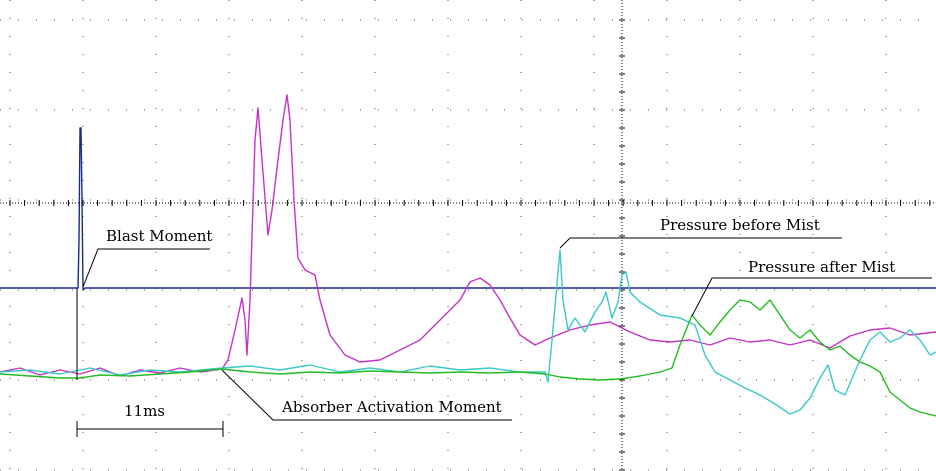 This screenshot has width=936, height=471. What do you see at coordinates (391, 407) in the screenshot?
I see `absorber-activation-label: Absorber Activation Moment` at bounding box center [391, 407].